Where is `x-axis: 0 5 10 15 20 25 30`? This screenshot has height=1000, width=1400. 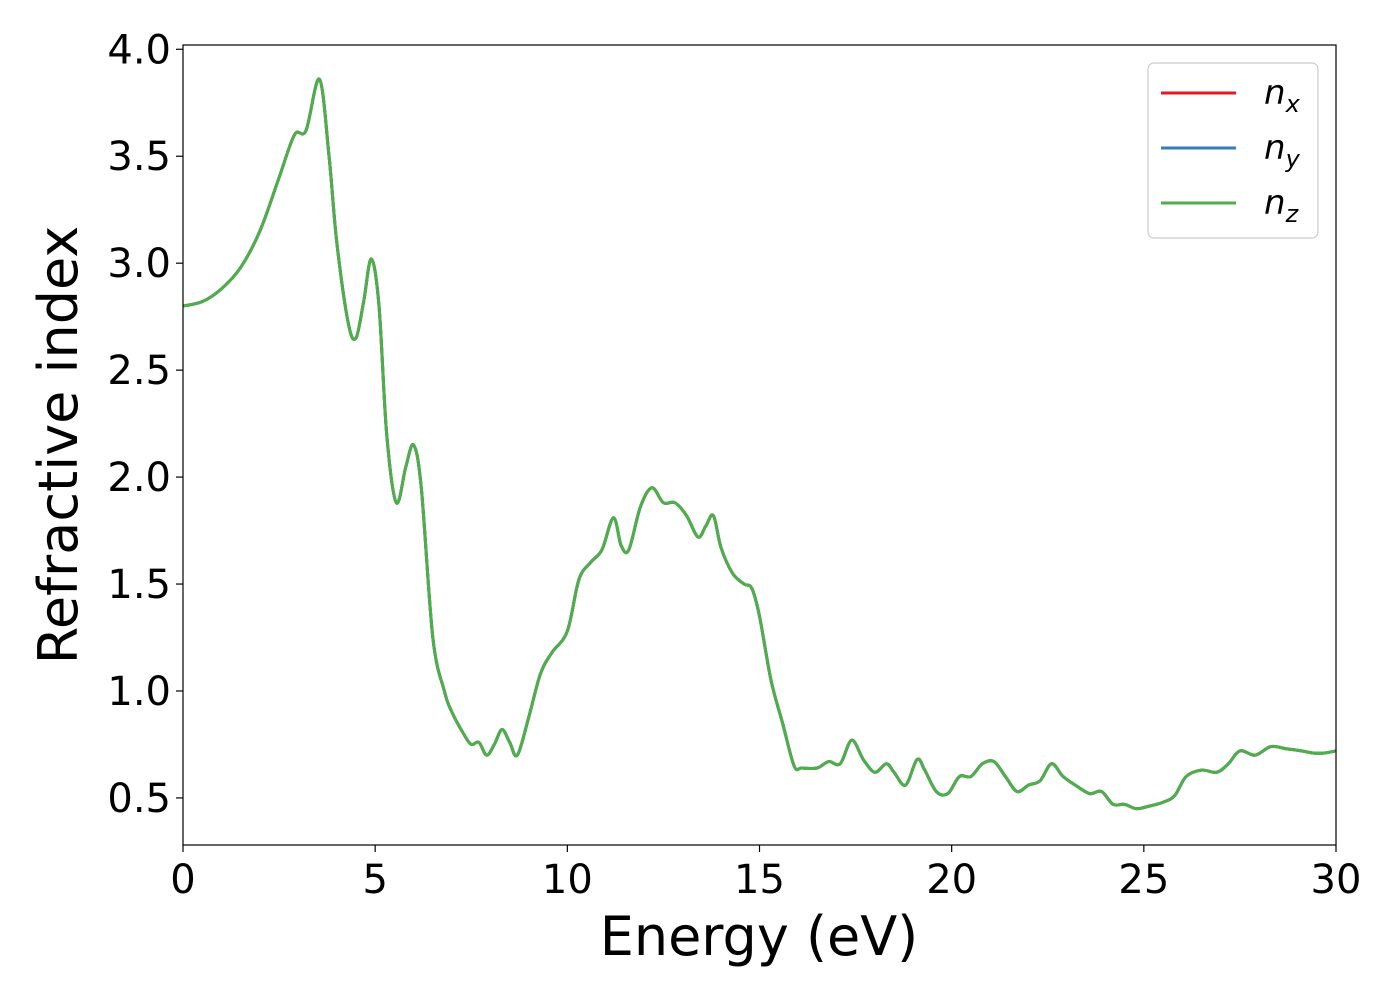
x-axis: 0 5 10 15 20 25 30 is located at coordinates (765, 874).